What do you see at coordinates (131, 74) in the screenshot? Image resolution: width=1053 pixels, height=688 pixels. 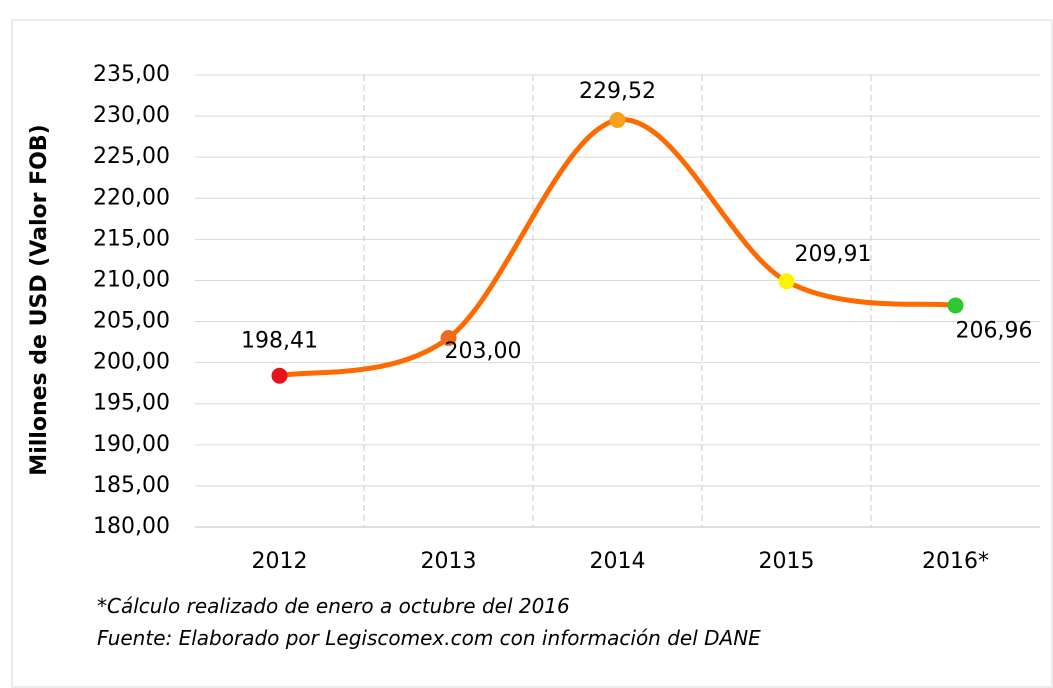 I see `y-tick-label: 235,00` at bounding box center [131, 74].